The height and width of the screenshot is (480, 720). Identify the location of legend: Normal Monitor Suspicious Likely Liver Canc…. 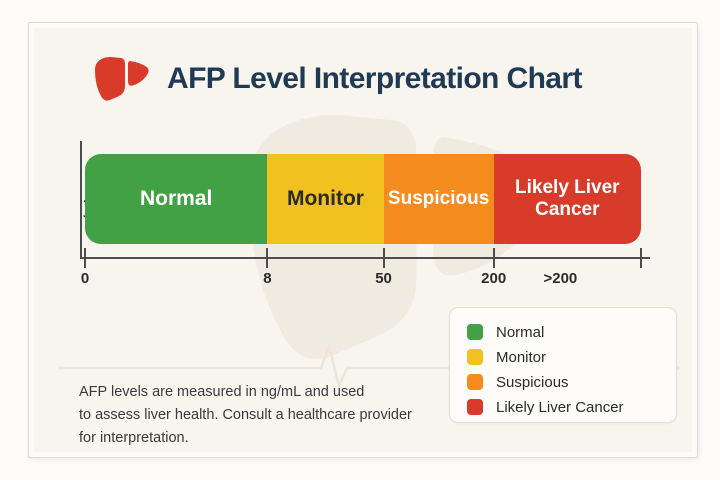
(563, 365).